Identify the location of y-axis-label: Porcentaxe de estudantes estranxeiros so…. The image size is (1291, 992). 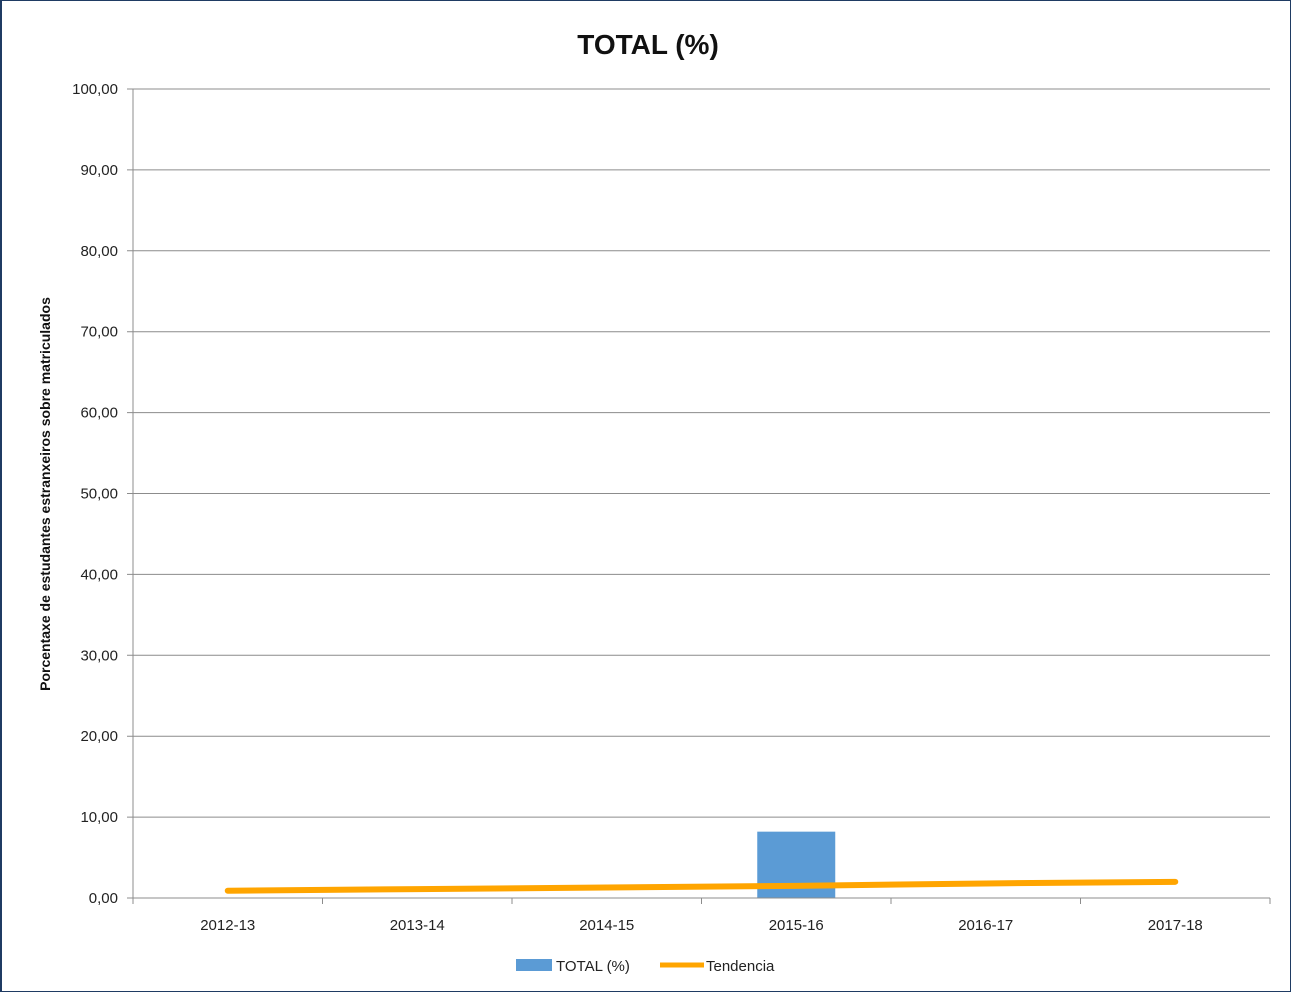
(45, 494).